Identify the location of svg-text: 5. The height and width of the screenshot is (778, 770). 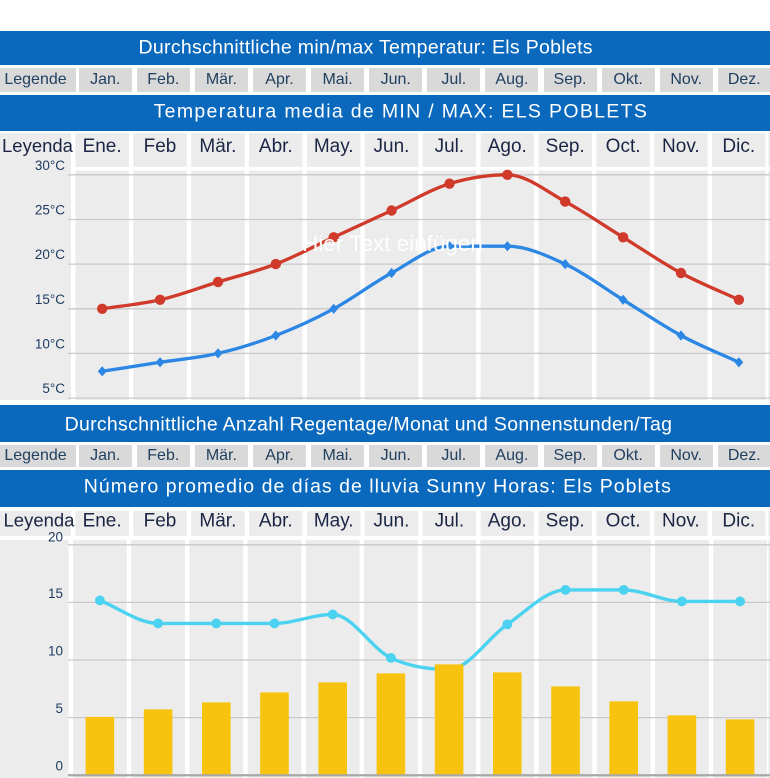
(60, 708).